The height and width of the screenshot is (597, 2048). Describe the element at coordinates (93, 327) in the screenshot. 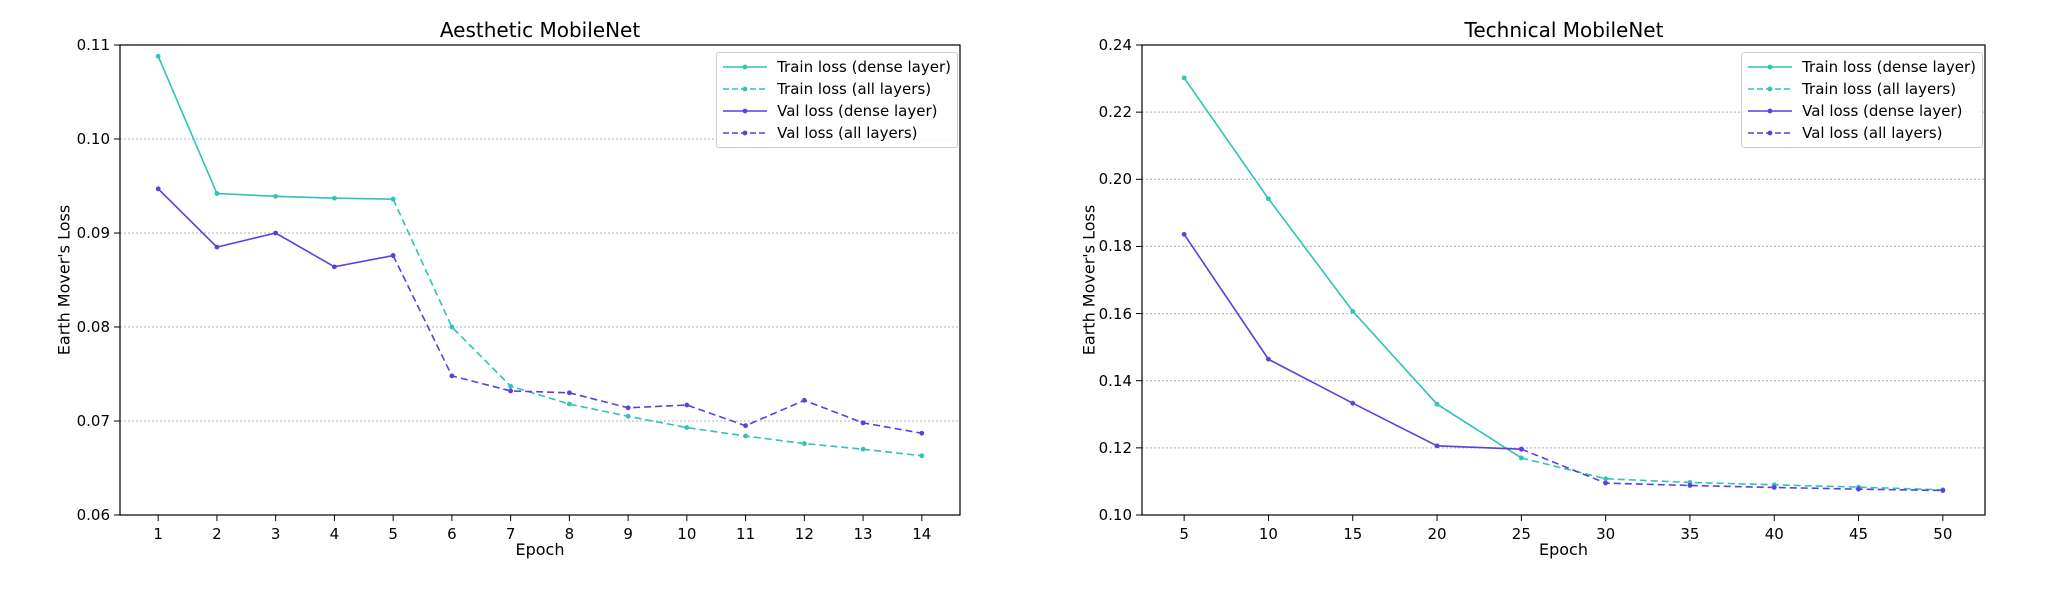

I see `y-tick-label: 0.08` at that location.